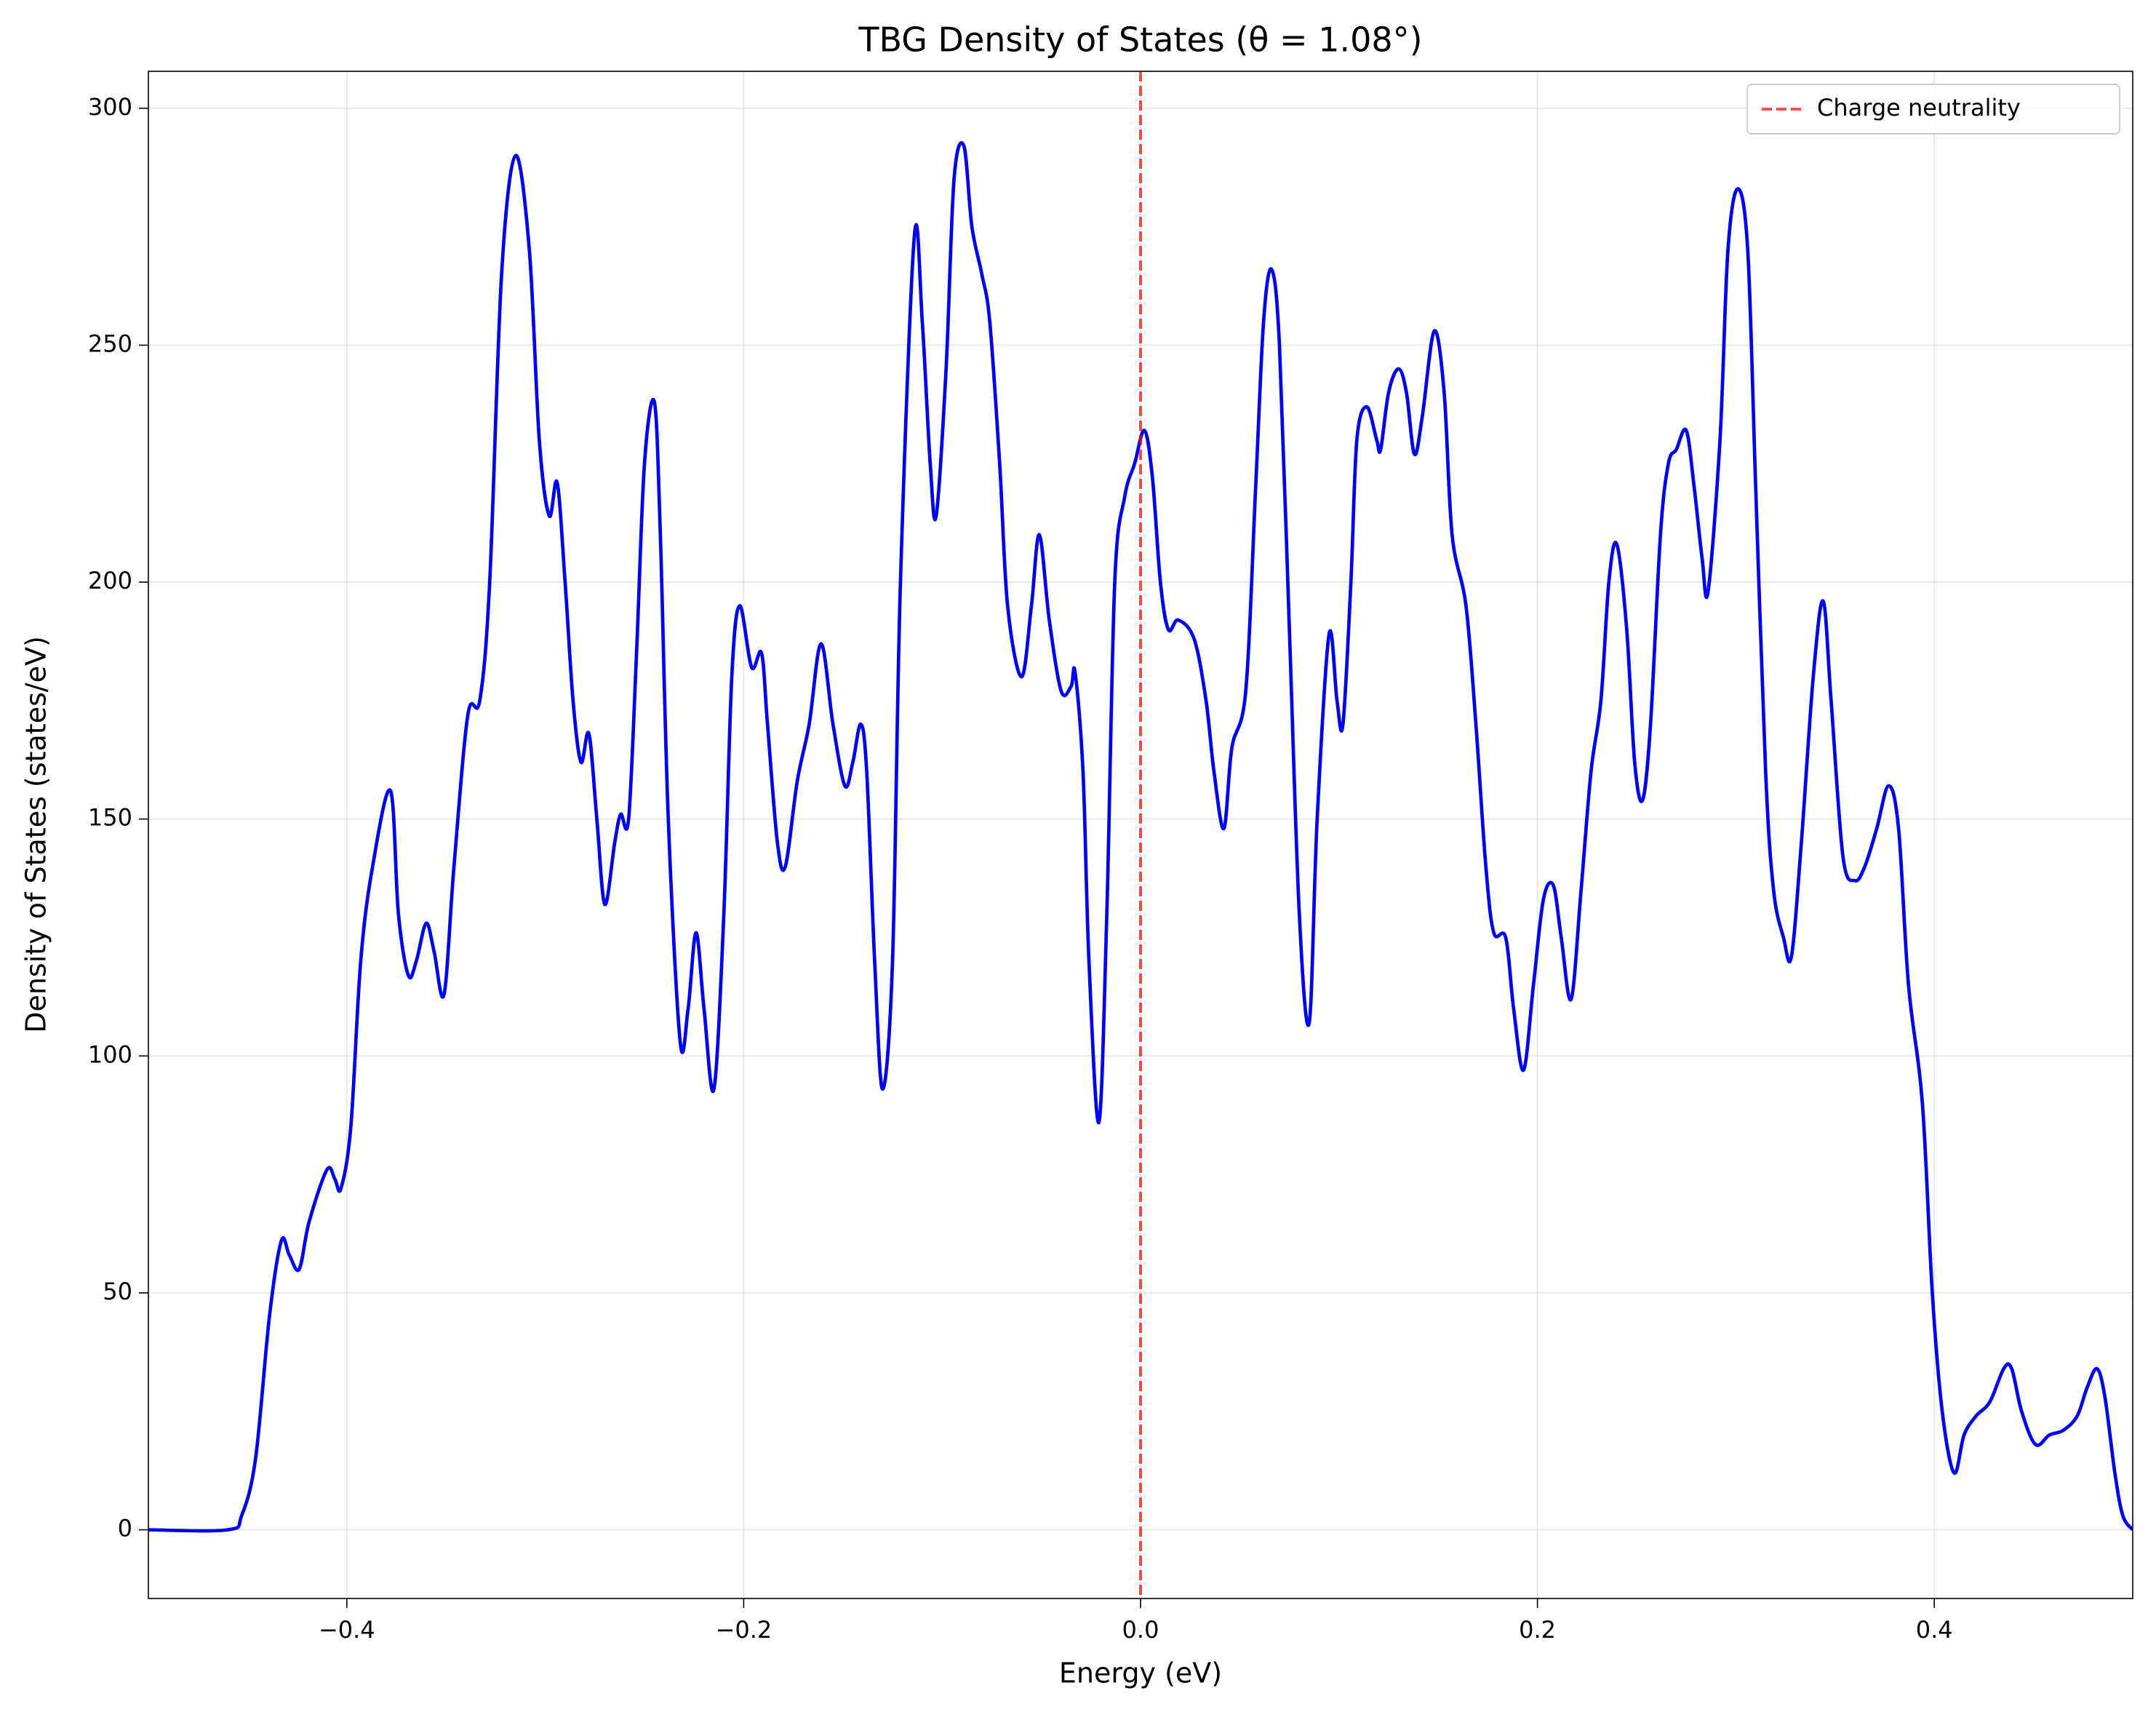 This screenshot has width=2156, height=1720. Describe the element at coordinates (110, 818) in the screenshot. I see `y-tick-label: 150` at that location.